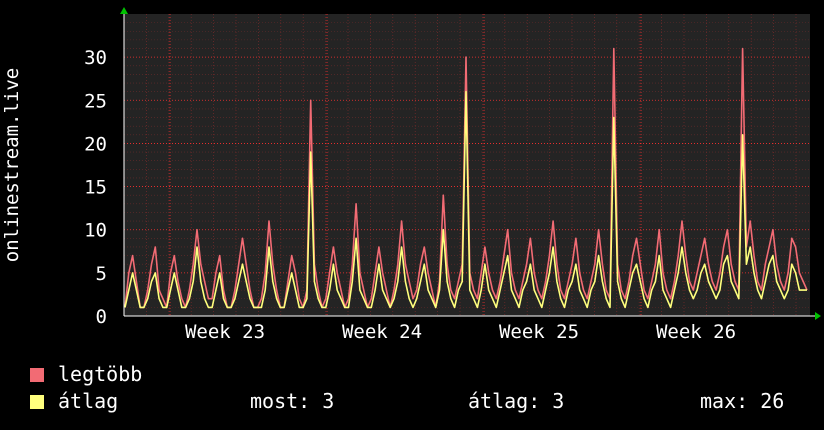  Describe the element at coordinates (516, 401) in the screenshot. I see `stat-average: átlag: 3` at that location.